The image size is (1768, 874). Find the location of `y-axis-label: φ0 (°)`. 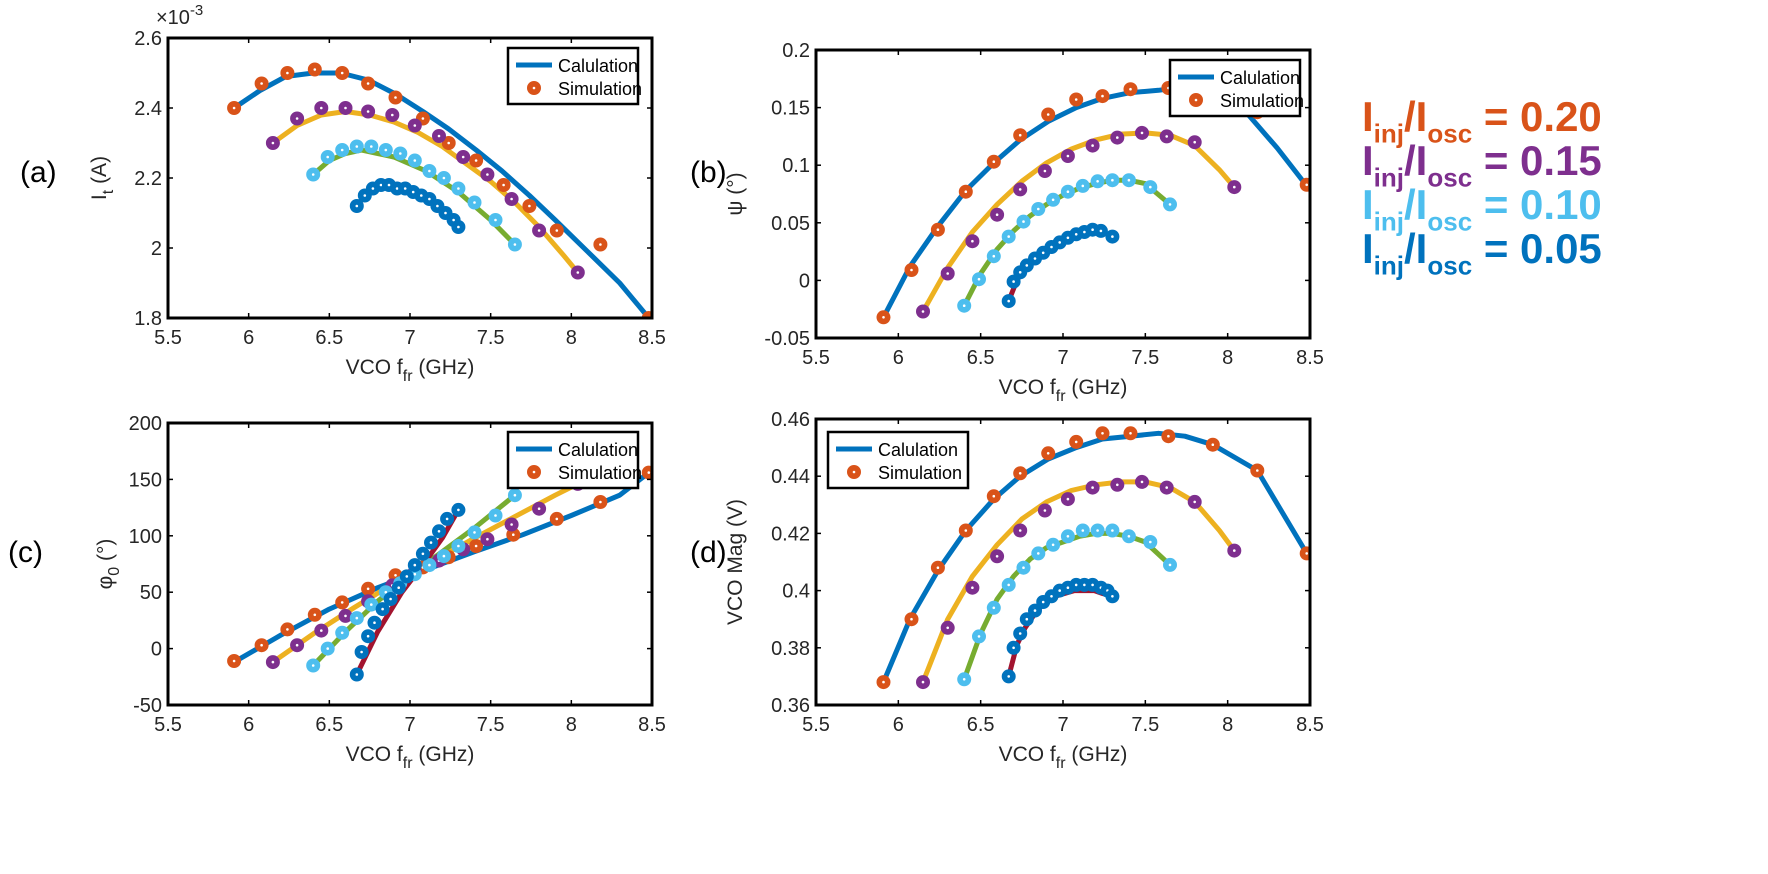

y-axis-label: φ0 (°) is located at coordinates (108, 564).